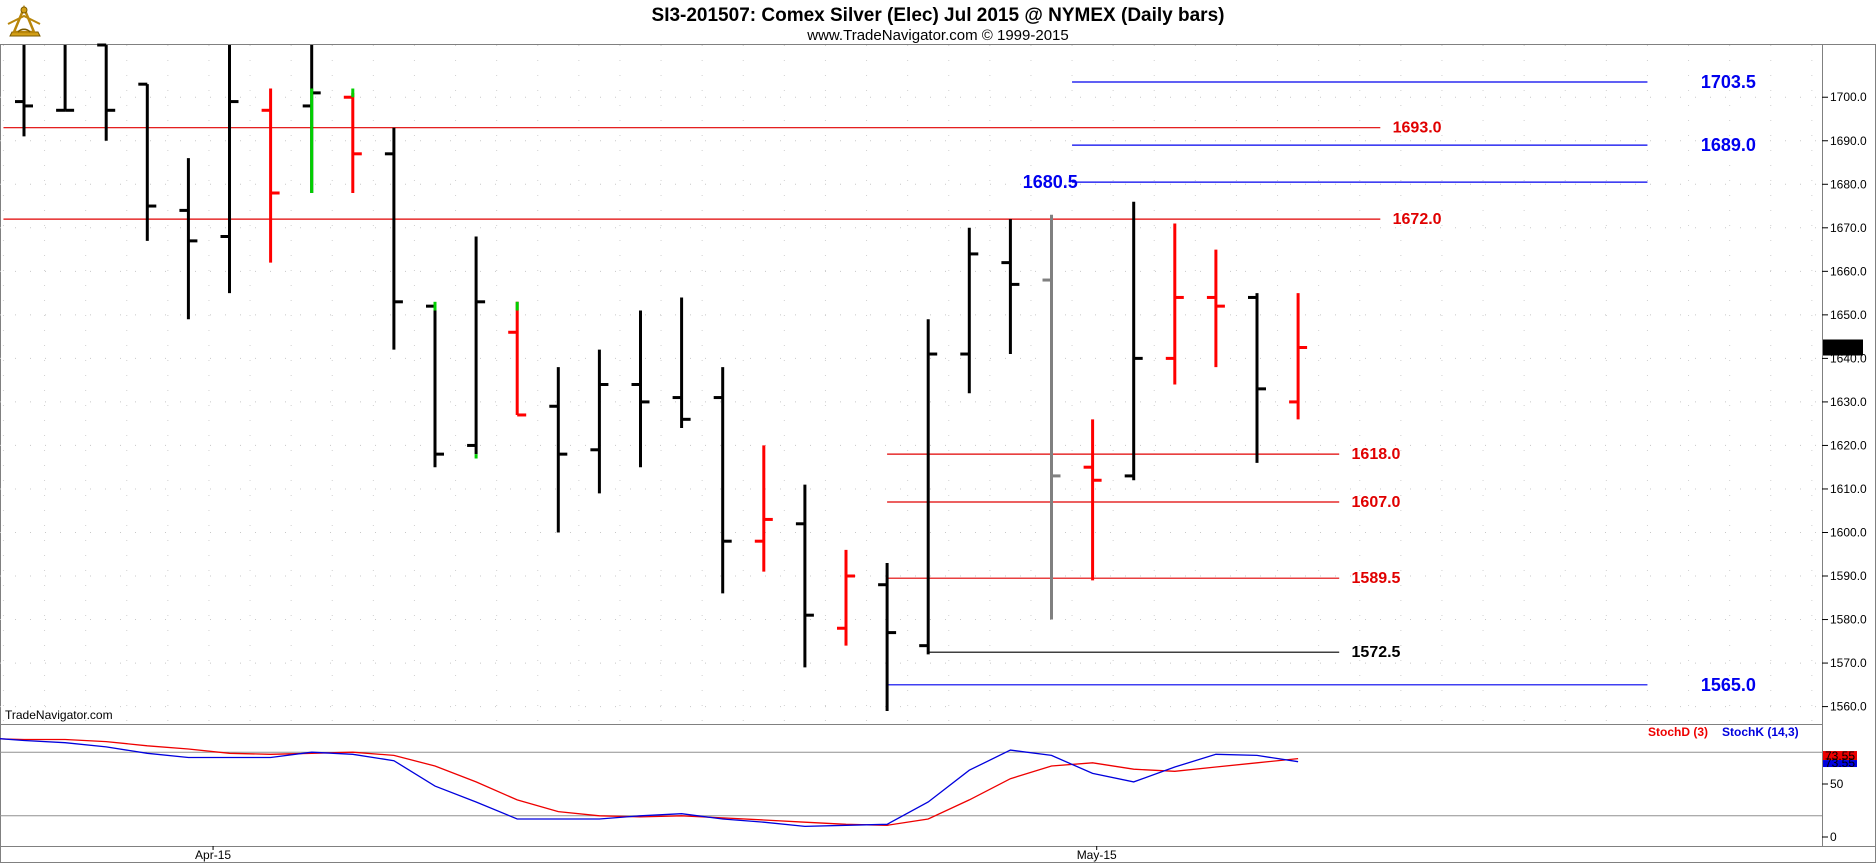 This screenshot has height=863, width=1876. I want to click on last-price-box, so click(1843, 347).